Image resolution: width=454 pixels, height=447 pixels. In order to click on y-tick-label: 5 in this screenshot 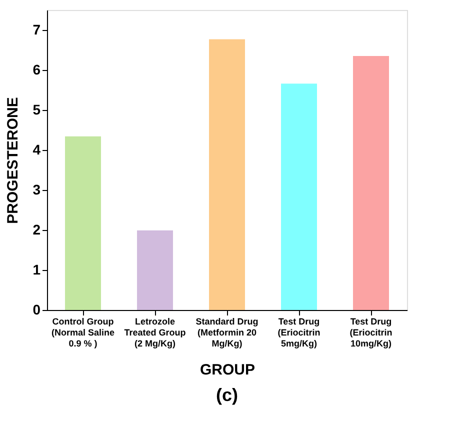, I will do `click(36, 110)`.